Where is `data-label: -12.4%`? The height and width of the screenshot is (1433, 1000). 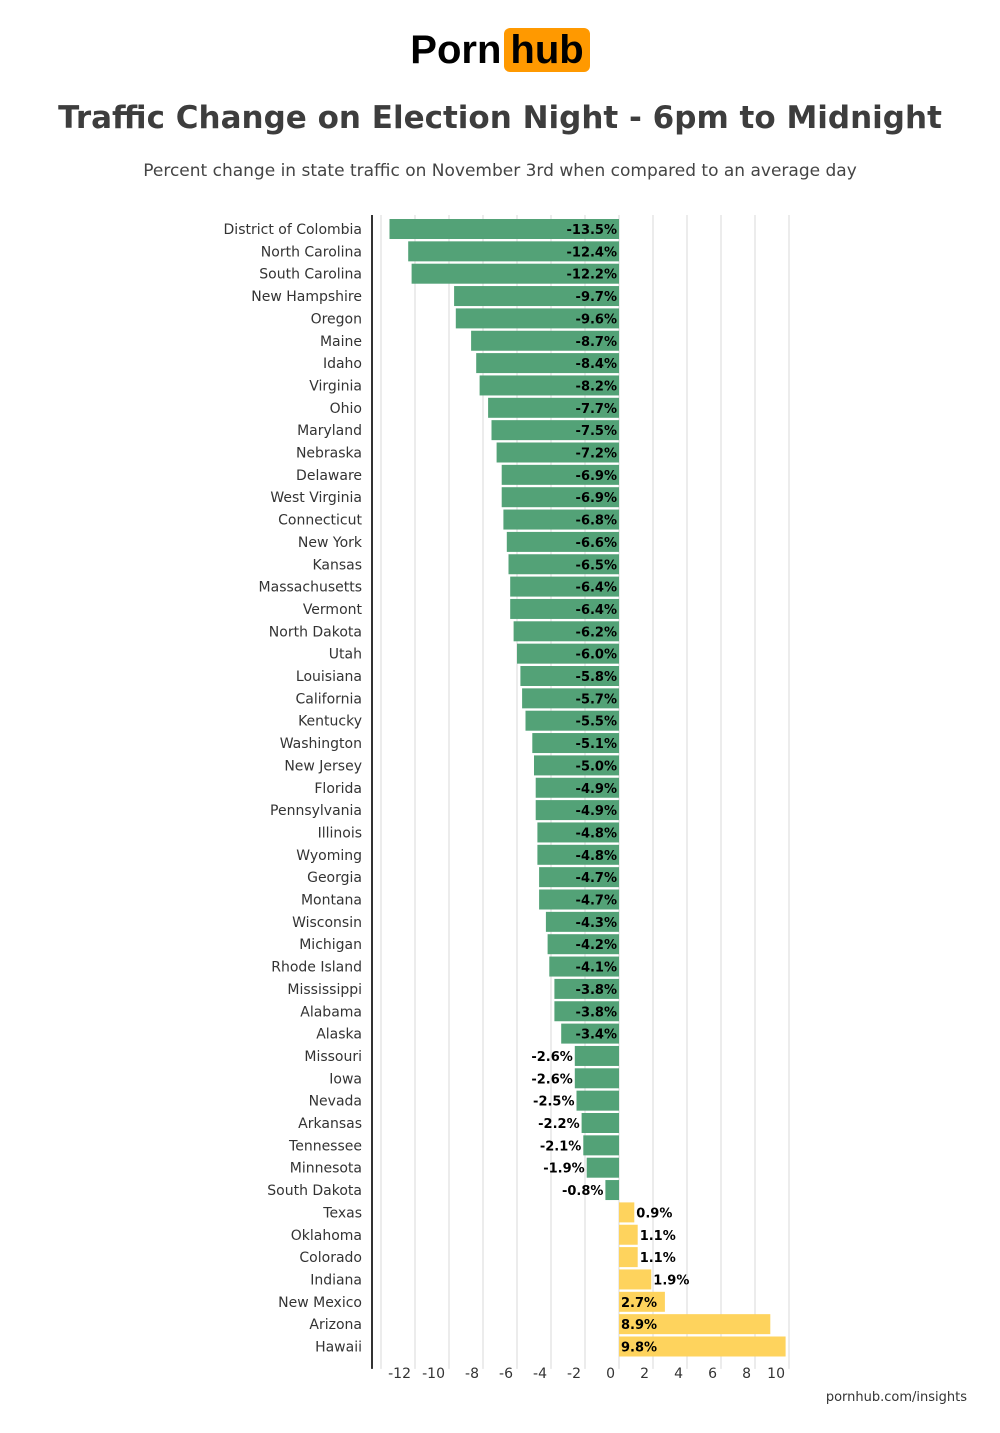 data-label: -12.4% is located at coordinates (592, 252).